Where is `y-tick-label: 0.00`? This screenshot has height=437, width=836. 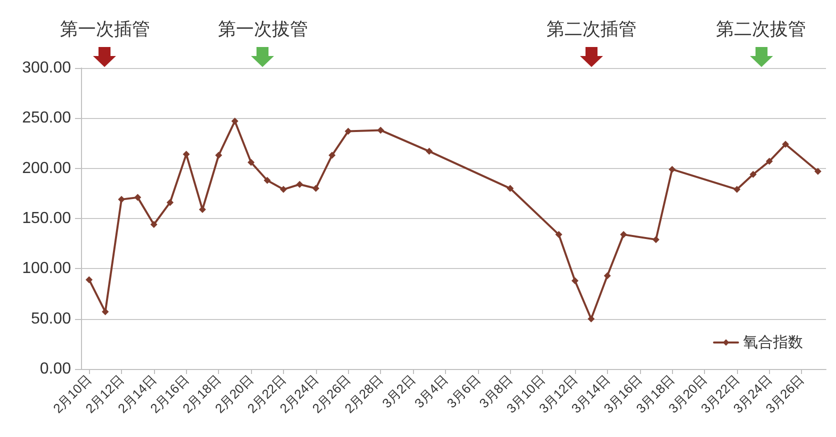 y-tick-label: 0.00 is located at coordinates (56, 369).